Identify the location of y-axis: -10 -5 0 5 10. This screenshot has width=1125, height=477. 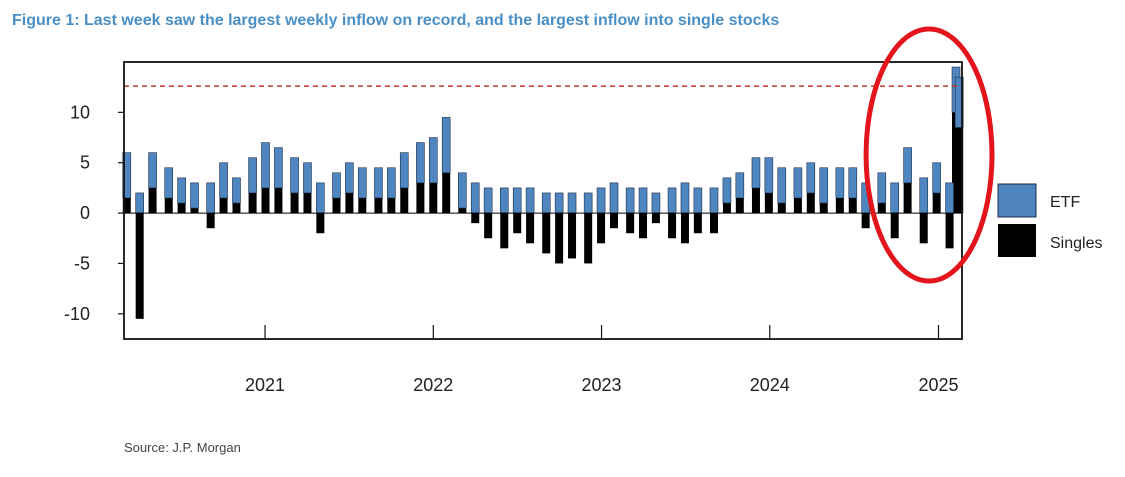
(94, 213).